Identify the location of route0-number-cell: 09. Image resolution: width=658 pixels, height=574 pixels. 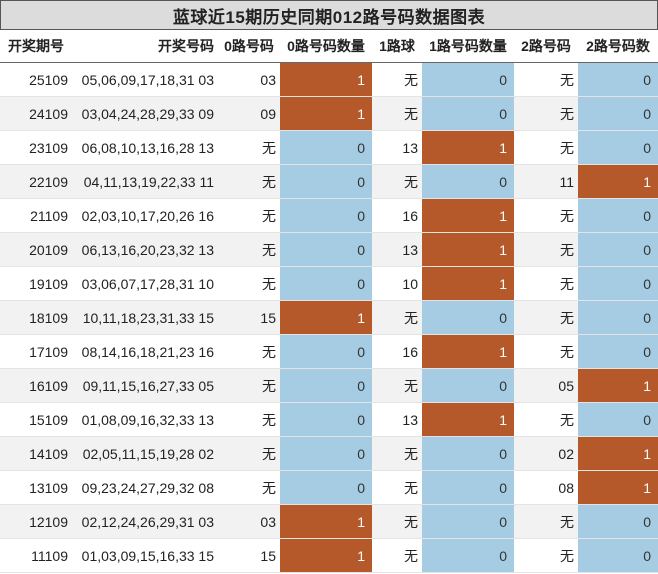
(249, 113).